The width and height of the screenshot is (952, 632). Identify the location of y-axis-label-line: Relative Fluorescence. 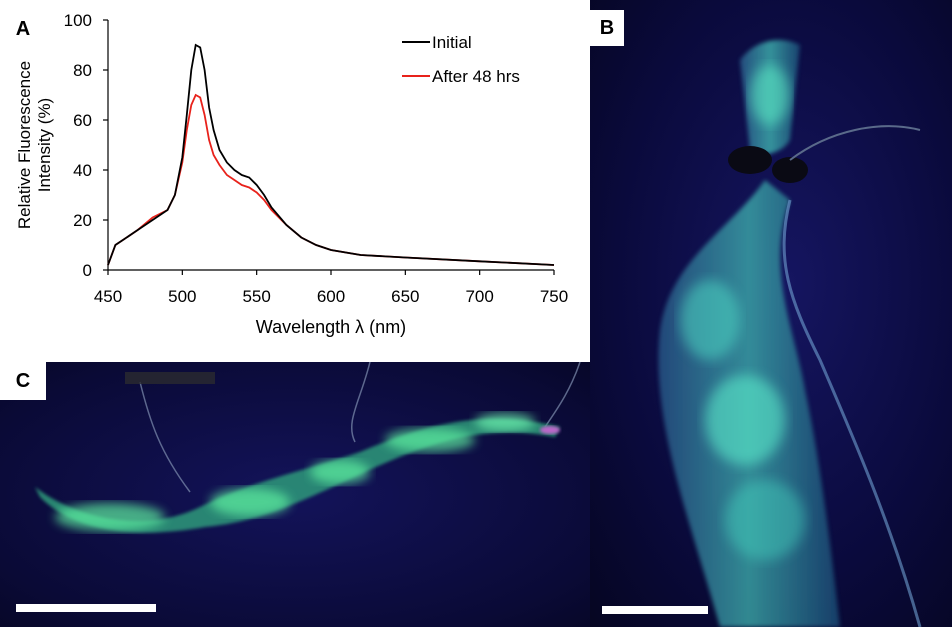
(24, 145).